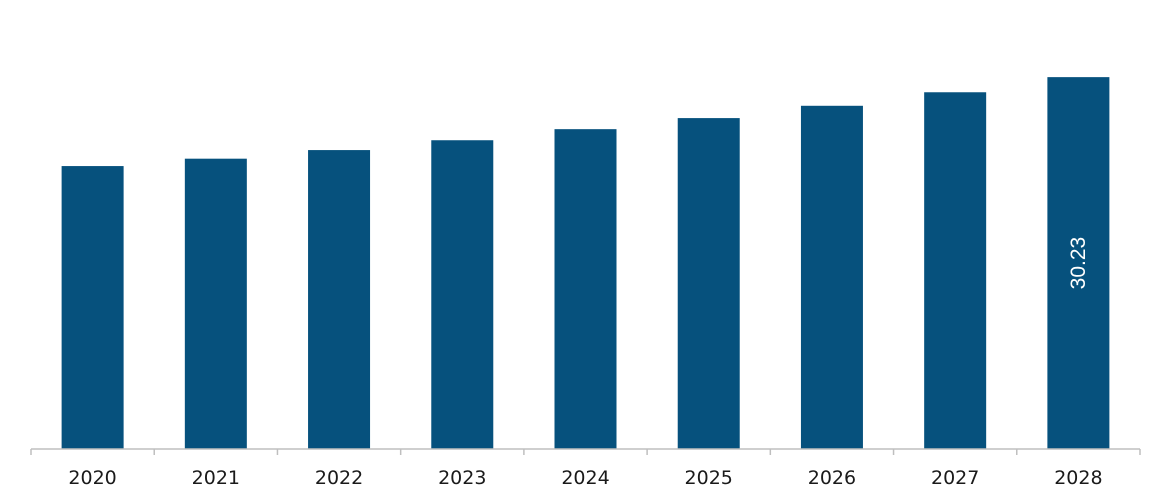  I want to click on x-tick-label-2027: 2027, so click(955, 478).